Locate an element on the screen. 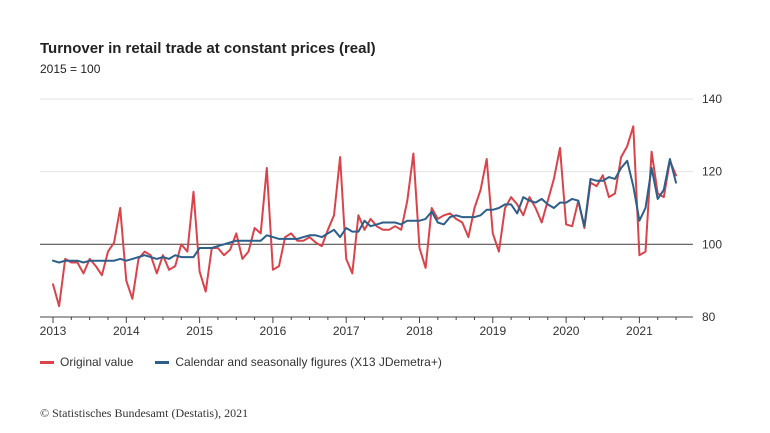  legend-item-original: Original value is located at coordinates (86, 362).